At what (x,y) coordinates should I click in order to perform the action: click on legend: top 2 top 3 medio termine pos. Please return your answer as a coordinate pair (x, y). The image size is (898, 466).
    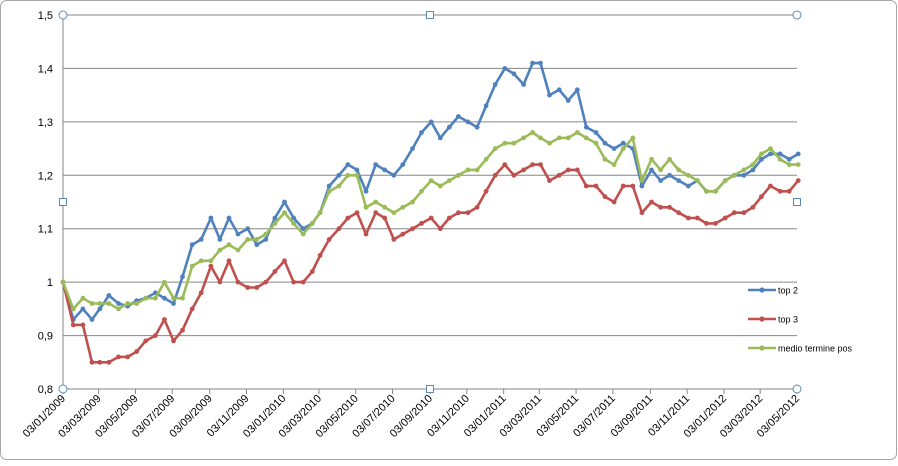
    Looking at the image, I should click on (800, 320).